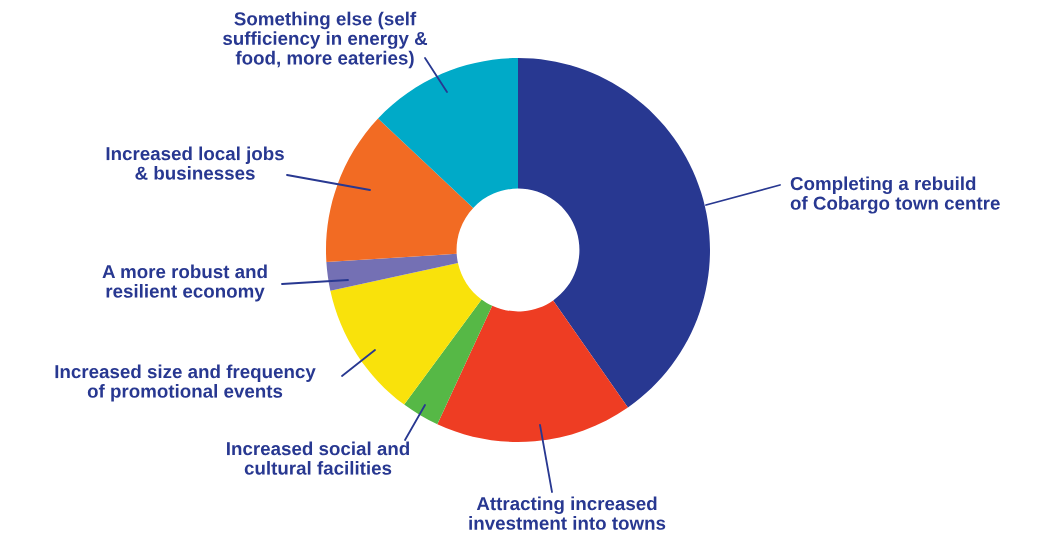  Describe the element at coordinates (195, 163) in the screenshot. I see `slice-label: Increased local jobs & businesses` at that location.